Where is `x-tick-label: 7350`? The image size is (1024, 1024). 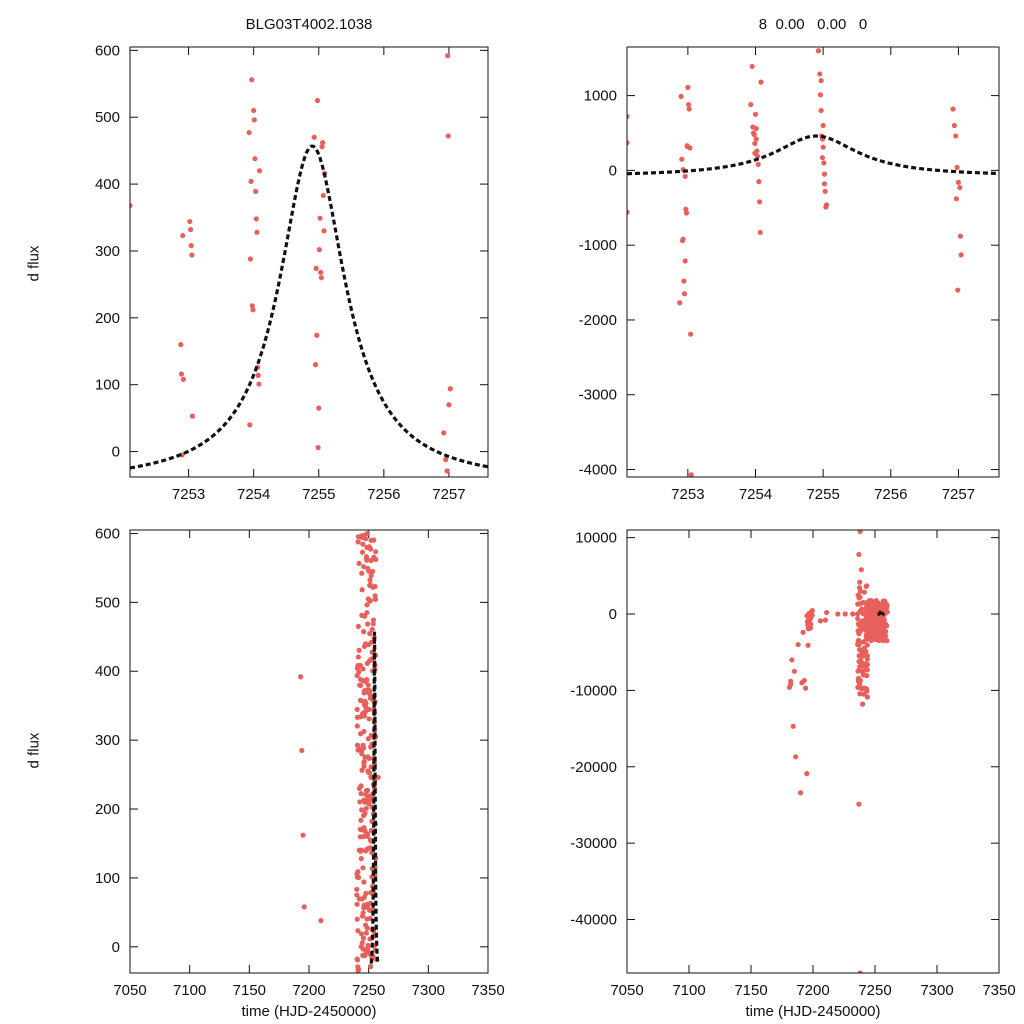
x-tick-label: 7350 is located at coordinates (998, 990).